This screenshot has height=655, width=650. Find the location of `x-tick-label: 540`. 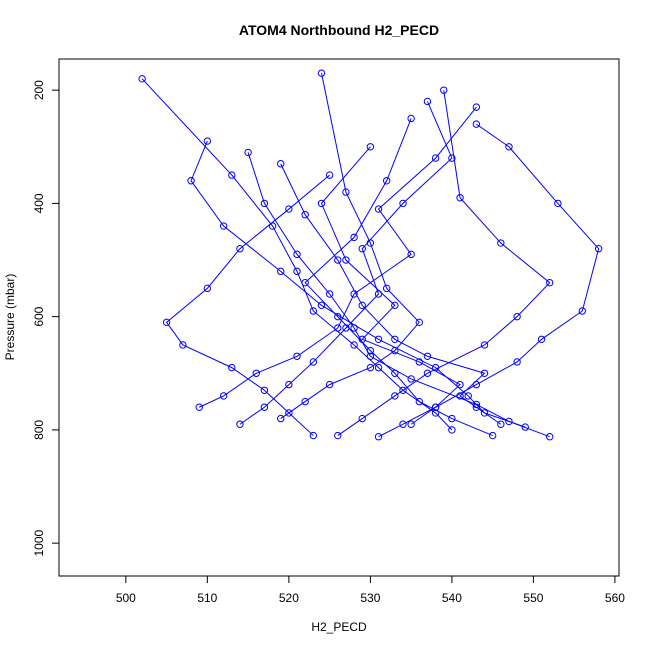

x-tick-label: 540 is located at coordinates (452, 598).